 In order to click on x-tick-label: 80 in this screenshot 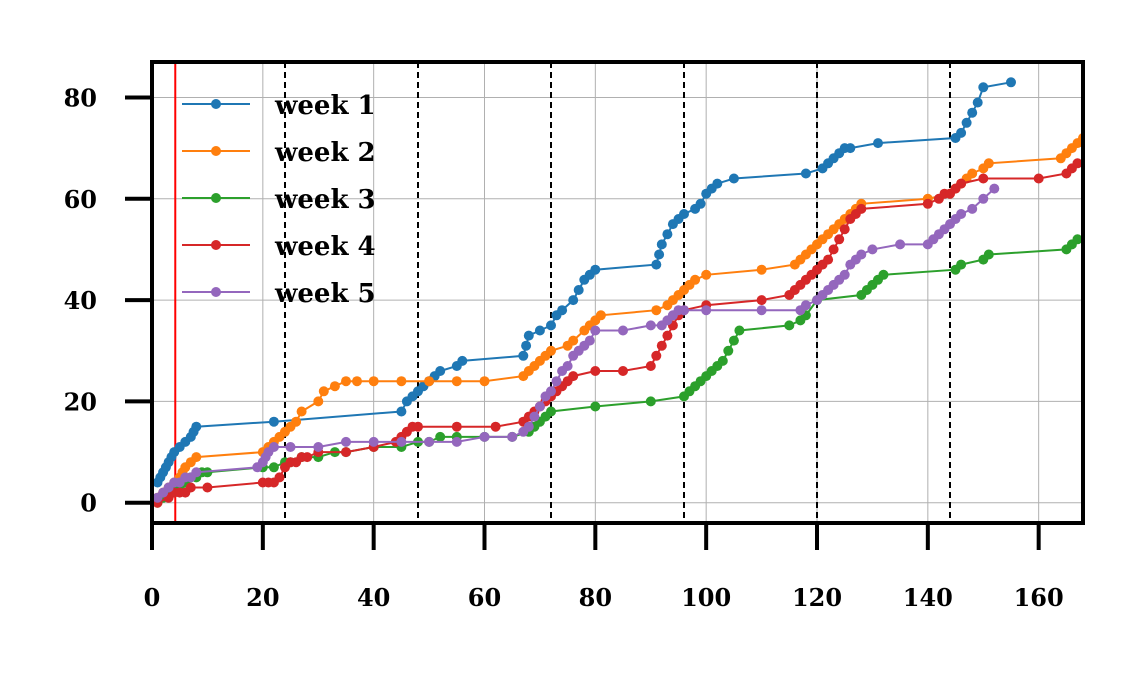, I will do `click(595, 597)`.